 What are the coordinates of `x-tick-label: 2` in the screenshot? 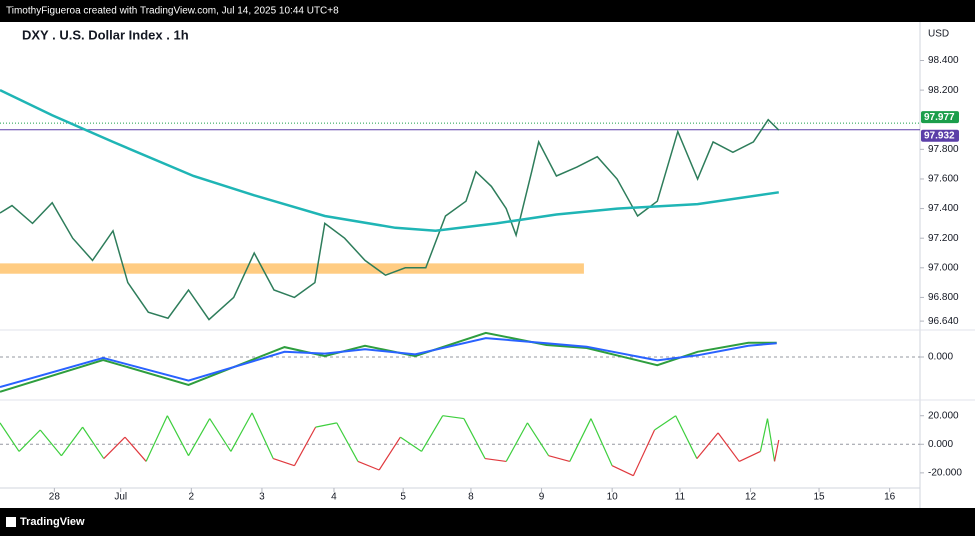 It's located at (192, 497).